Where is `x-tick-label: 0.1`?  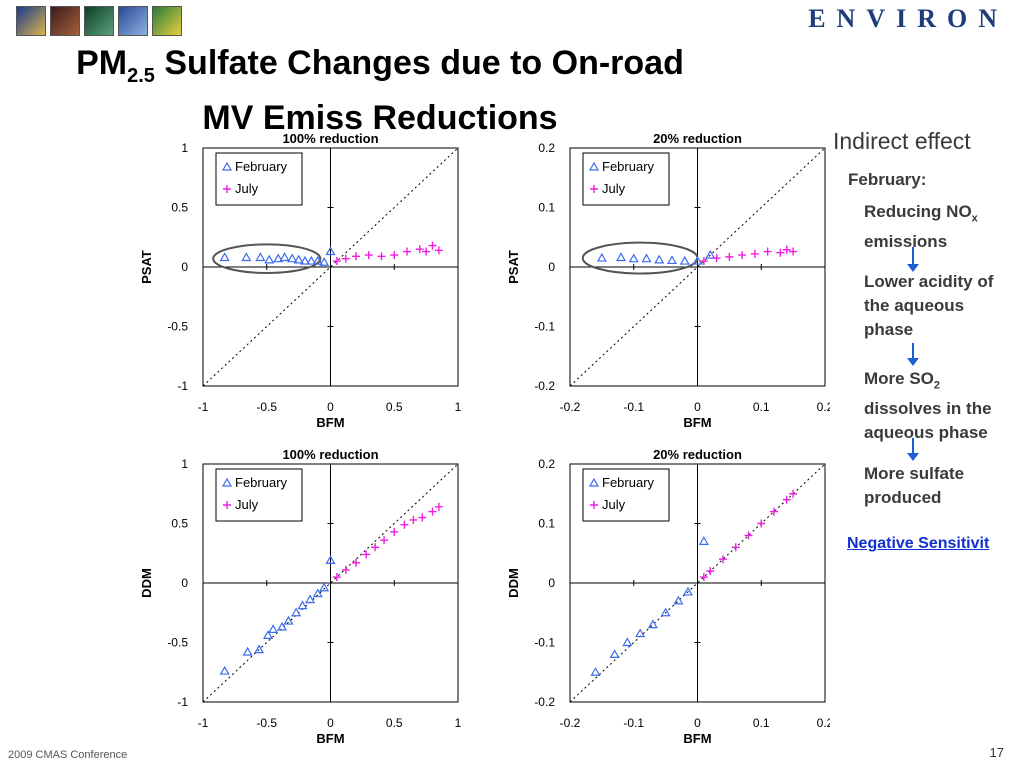
x-tick-label: 0.1 is located at coordinates (761, 723).